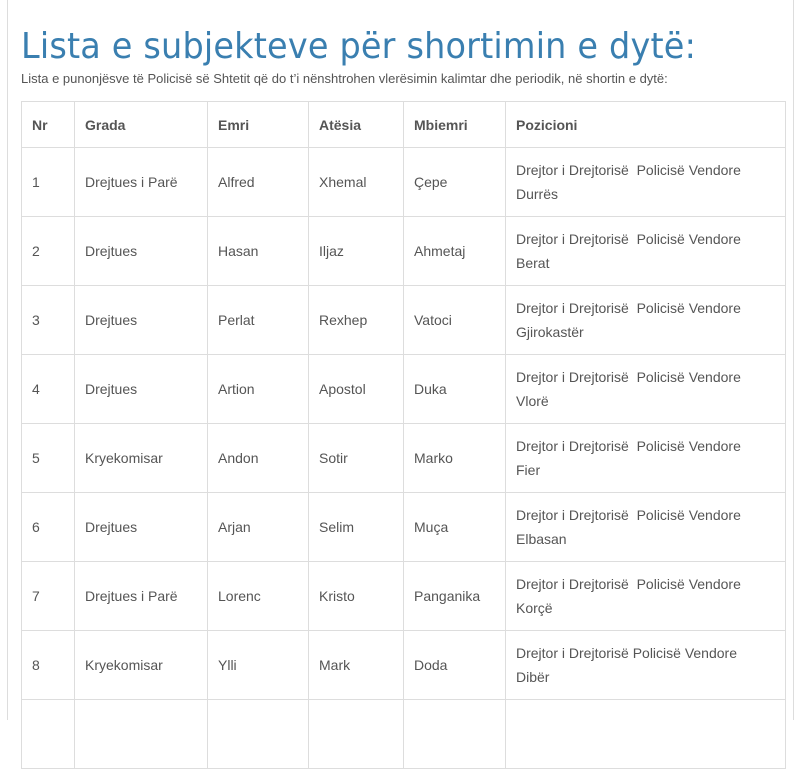 The height and width of the screenshot is (769, 802). I want to click on position-city: Dibër, so click(533, 677).